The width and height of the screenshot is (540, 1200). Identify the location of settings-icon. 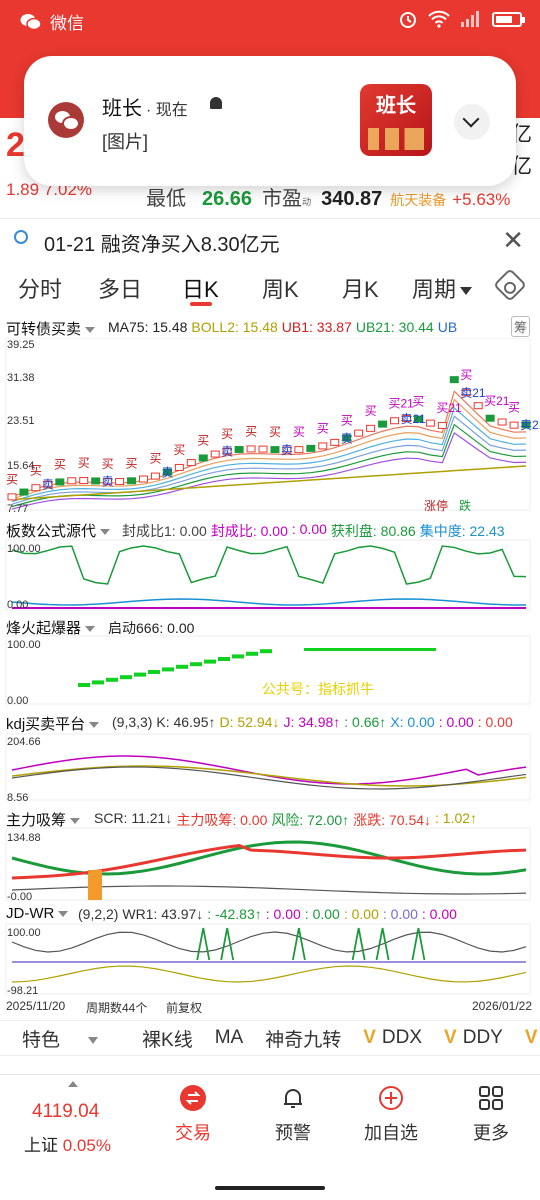
(510, 285).